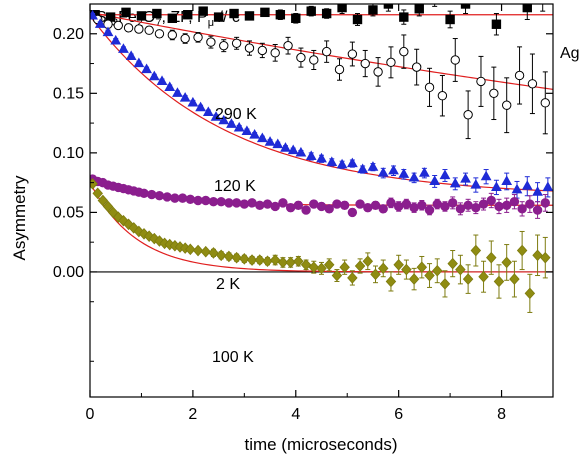  Describe the element at coordinates (90, 414) in the screenshot. I see `x-tick-label: 0` at that location.